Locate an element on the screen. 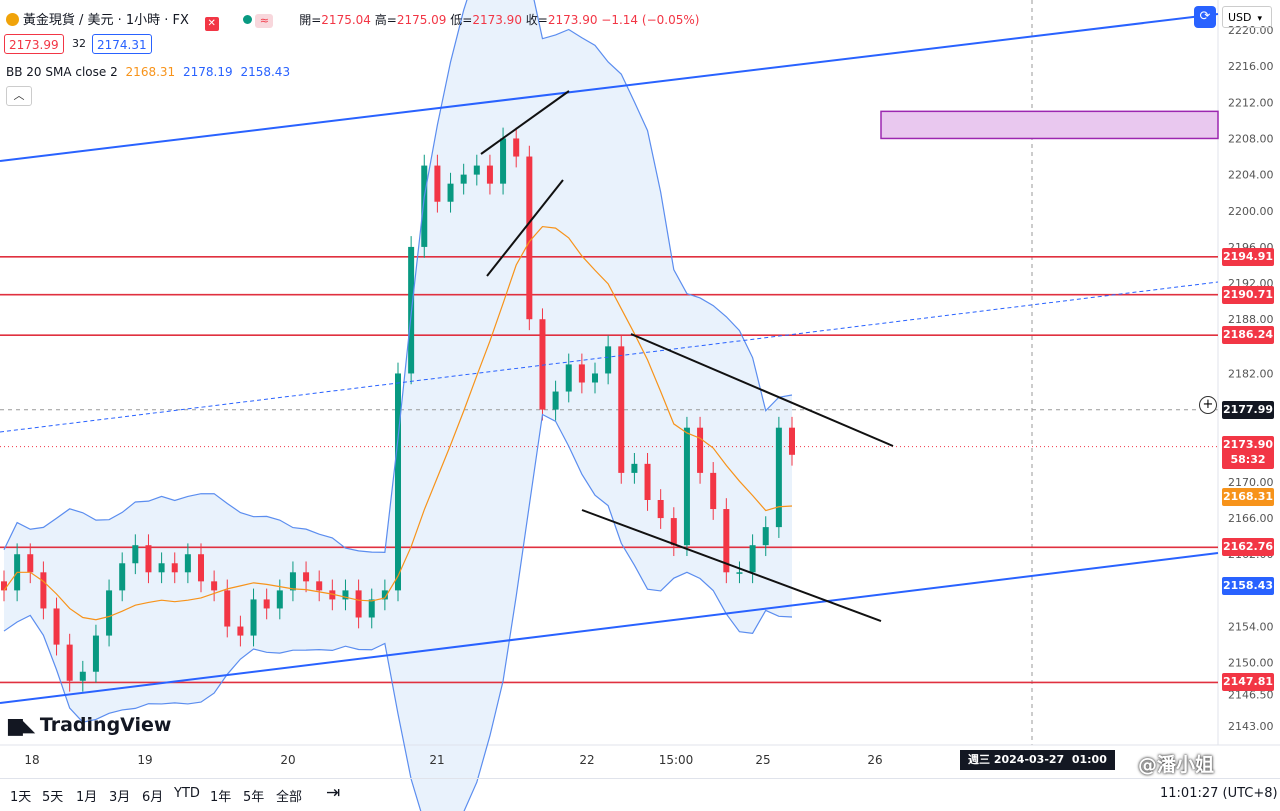 This screenshot has height=811, width=1280. y-tick-label: 2166.00 is located at coordinates (1251, 518).